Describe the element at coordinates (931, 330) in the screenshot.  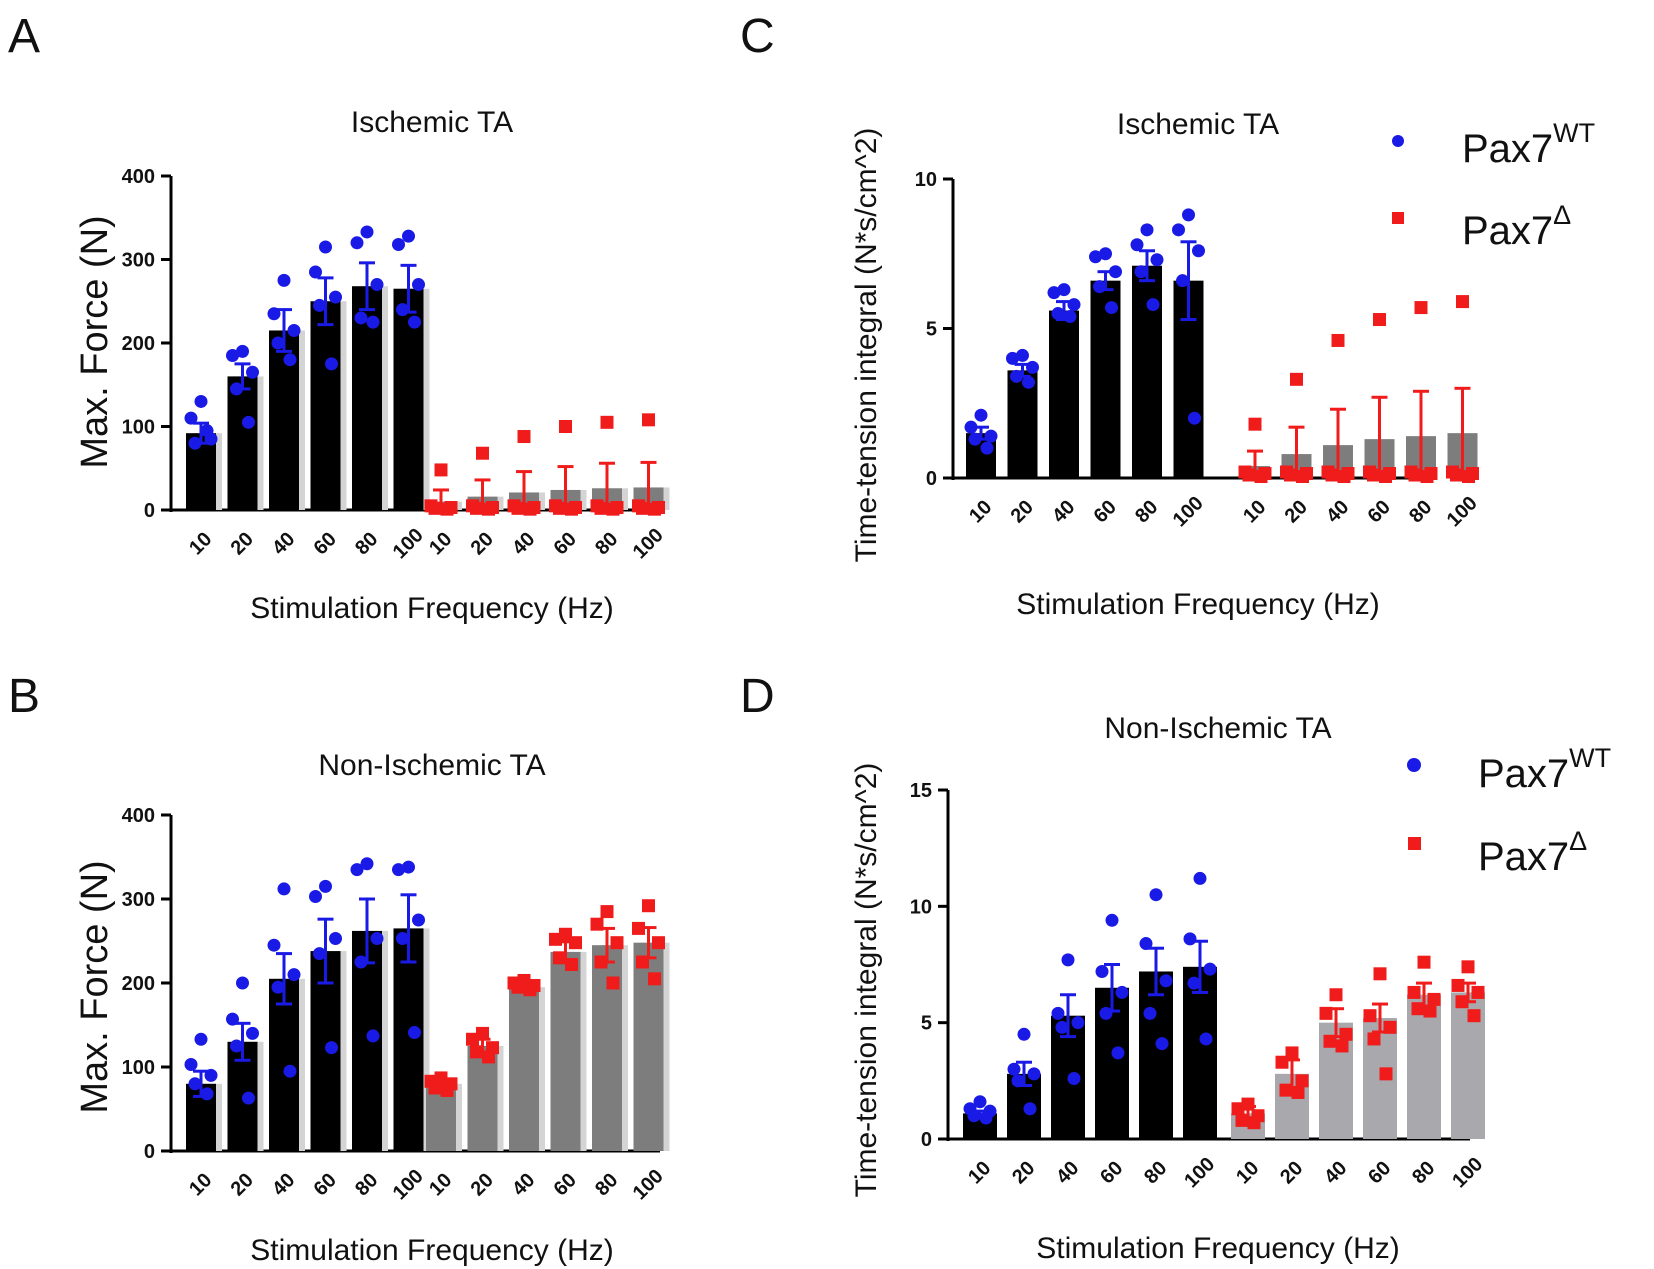
I see `panel-c-ytick-label: 5` at that location.